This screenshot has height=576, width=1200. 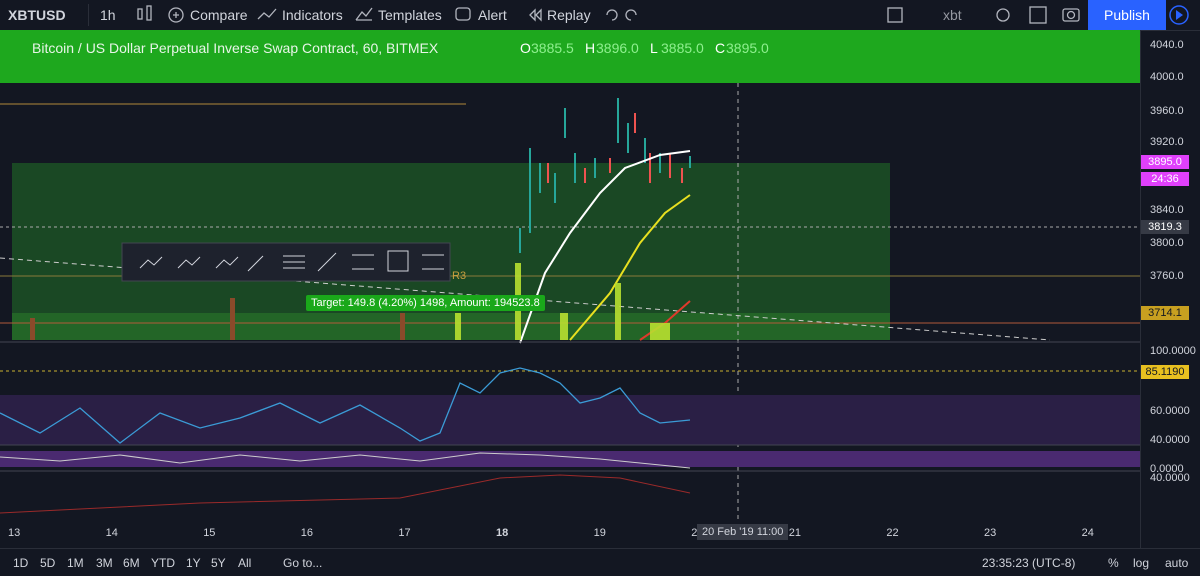 What do you see at coordinates (459, 276) in the screenshot?
I see `pivot-label: R3` at bounding box center [459, 276].